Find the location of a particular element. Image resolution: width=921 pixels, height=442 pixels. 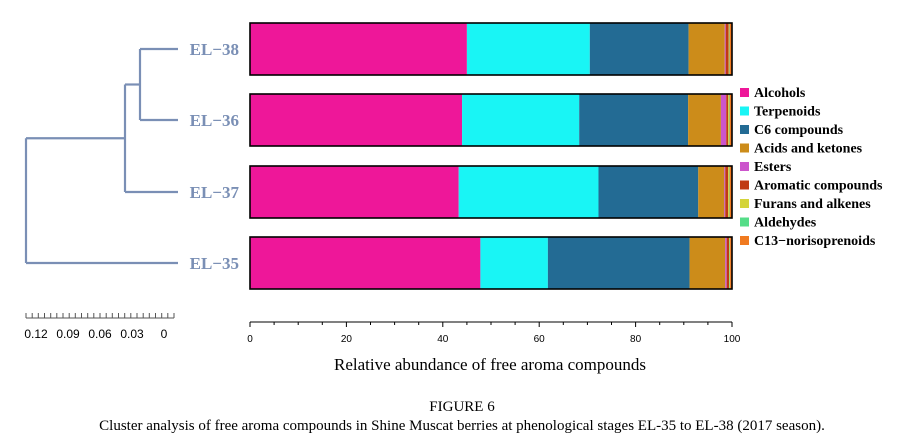

category-label: EL−36 is located at coordinates (214, 120).